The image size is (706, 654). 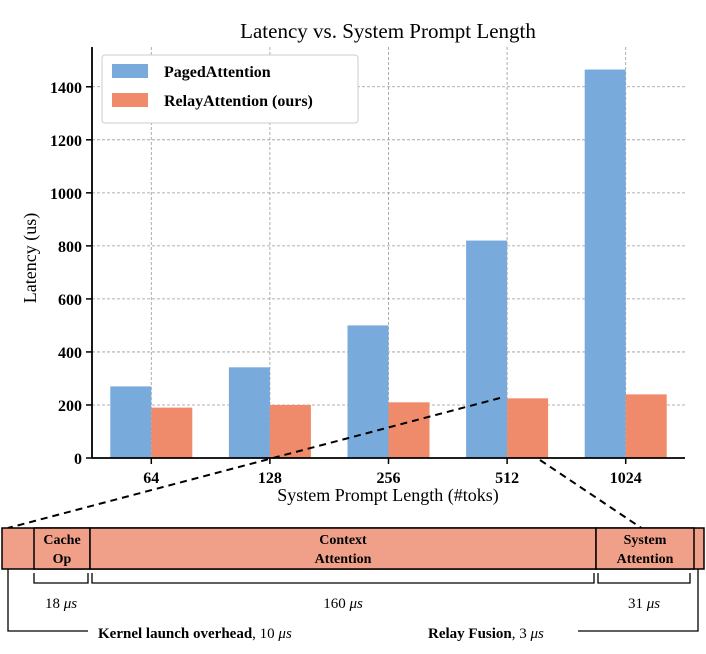 I want to click on y-tick-label: 1000, so click(x=66, y=194).